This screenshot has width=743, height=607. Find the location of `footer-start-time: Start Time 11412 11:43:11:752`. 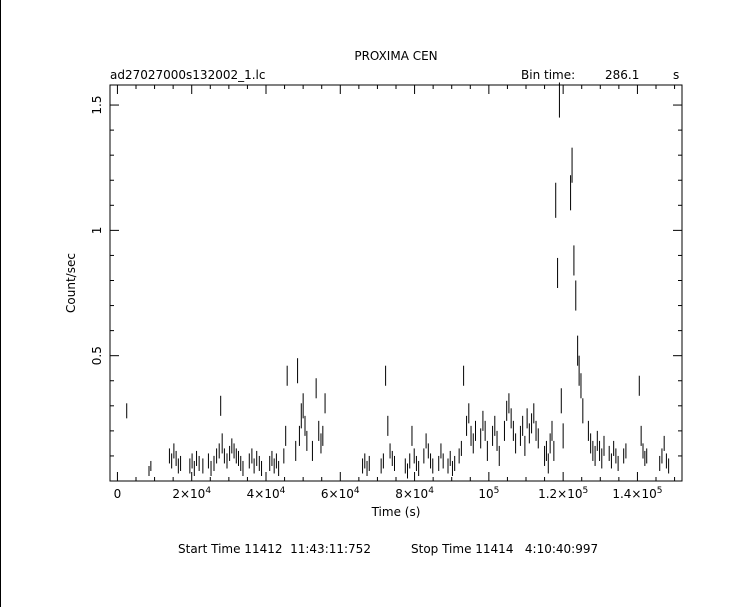

footer-start-time: Start Time 11412 11:43:11:752 is located at coordinates (274, 549).